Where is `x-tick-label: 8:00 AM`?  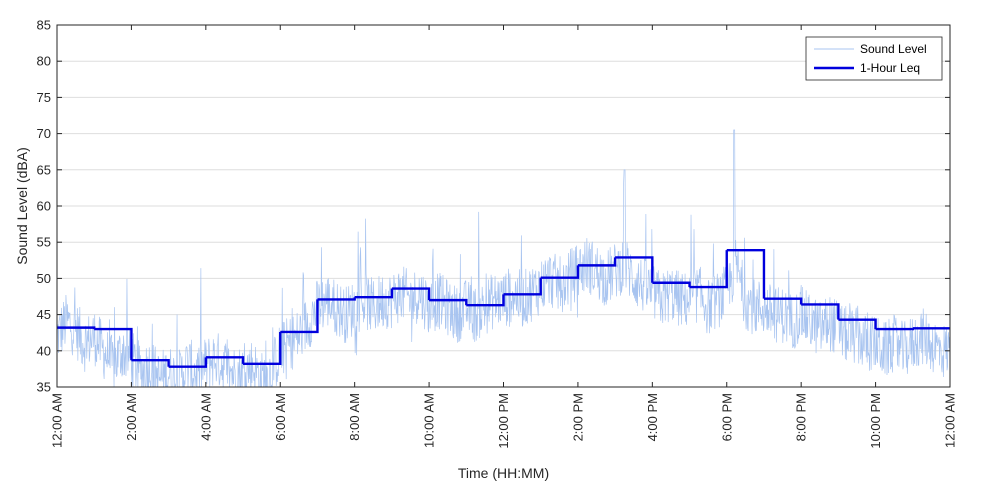 x-tick-label: 8:00 AM is located at coordinates (354, 417).